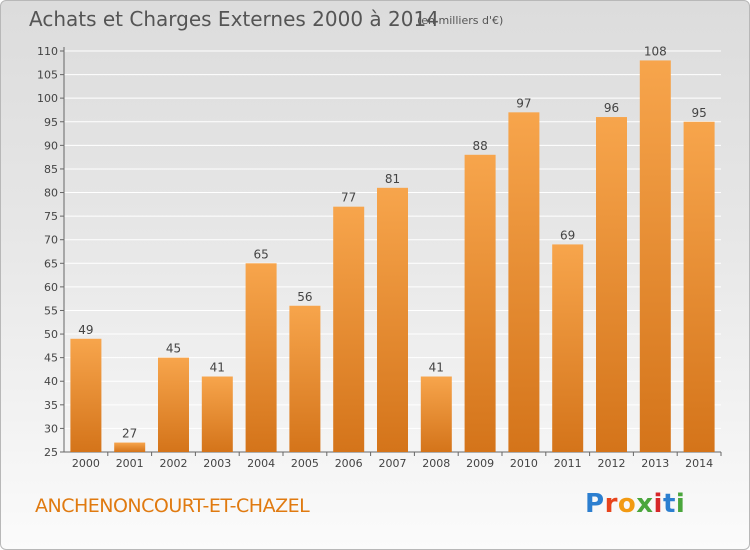 Image resolution: width=750 pixels, height=550 pixels. Describe the element at coordinates (47, 51) in the screenshot. I see `y-tick-label: 110` at that location.